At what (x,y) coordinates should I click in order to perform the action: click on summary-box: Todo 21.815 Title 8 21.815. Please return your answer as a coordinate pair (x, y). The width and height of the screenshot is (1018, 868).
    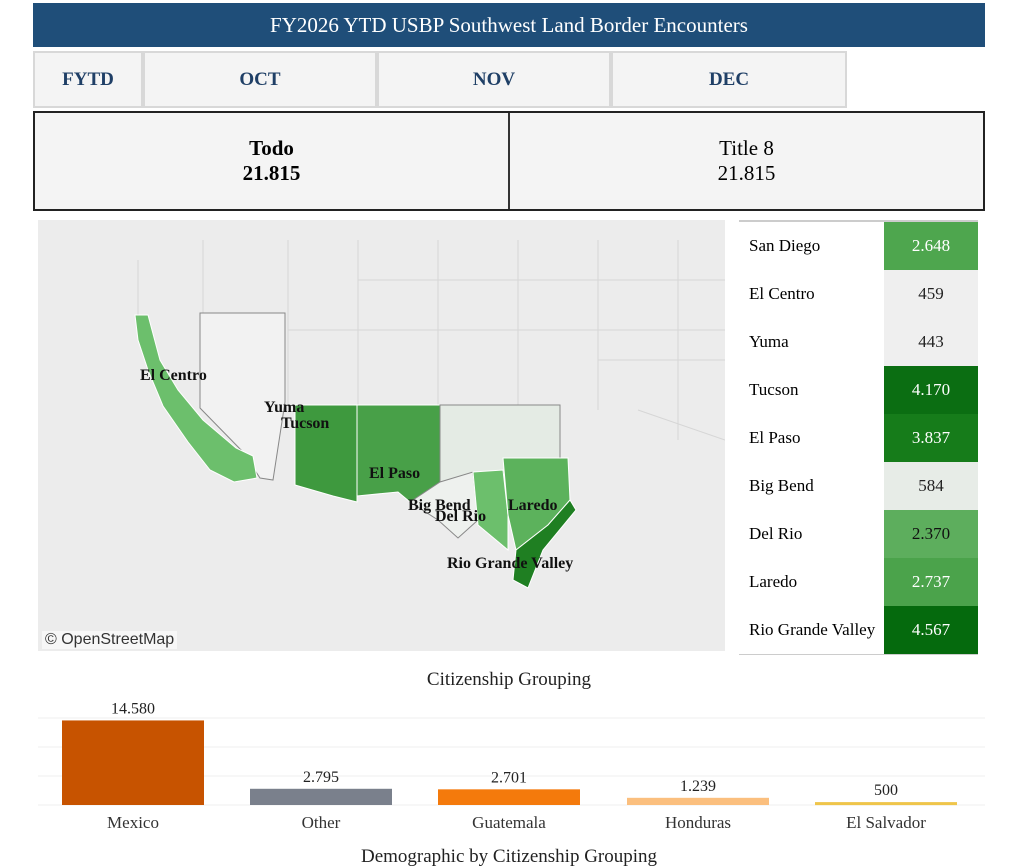
    Looking at the image, I should click on (509, 161).